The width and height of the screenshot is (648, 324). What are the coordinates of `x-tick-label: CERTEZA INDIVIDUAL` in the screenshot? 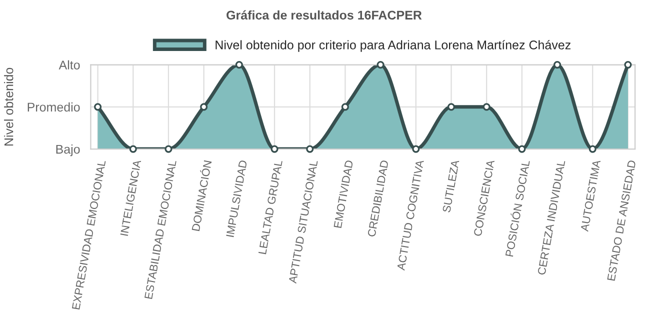 It's located at (551, 218).